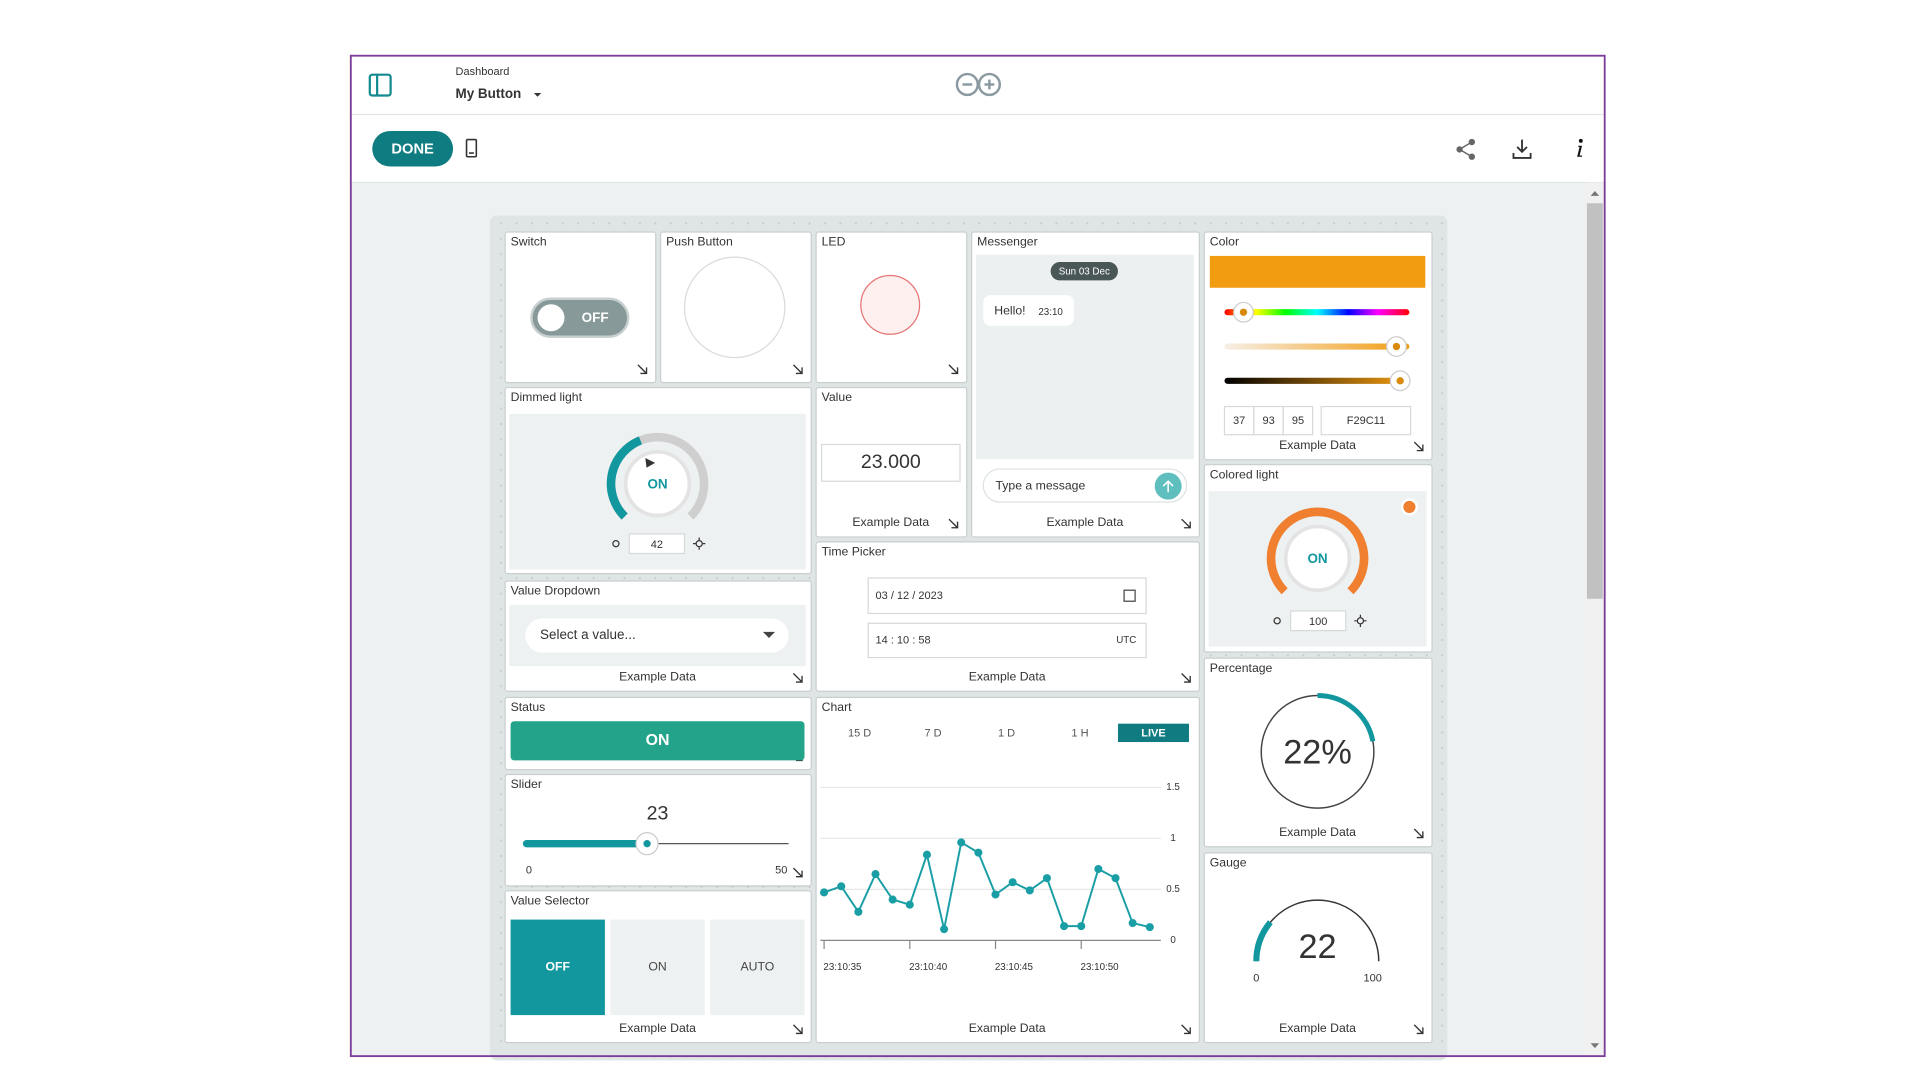 This screenshot has width=1920, height=1080. Describe the element at coordinates (1317, 312) in the screenshot. I see `hue-track` at that location.